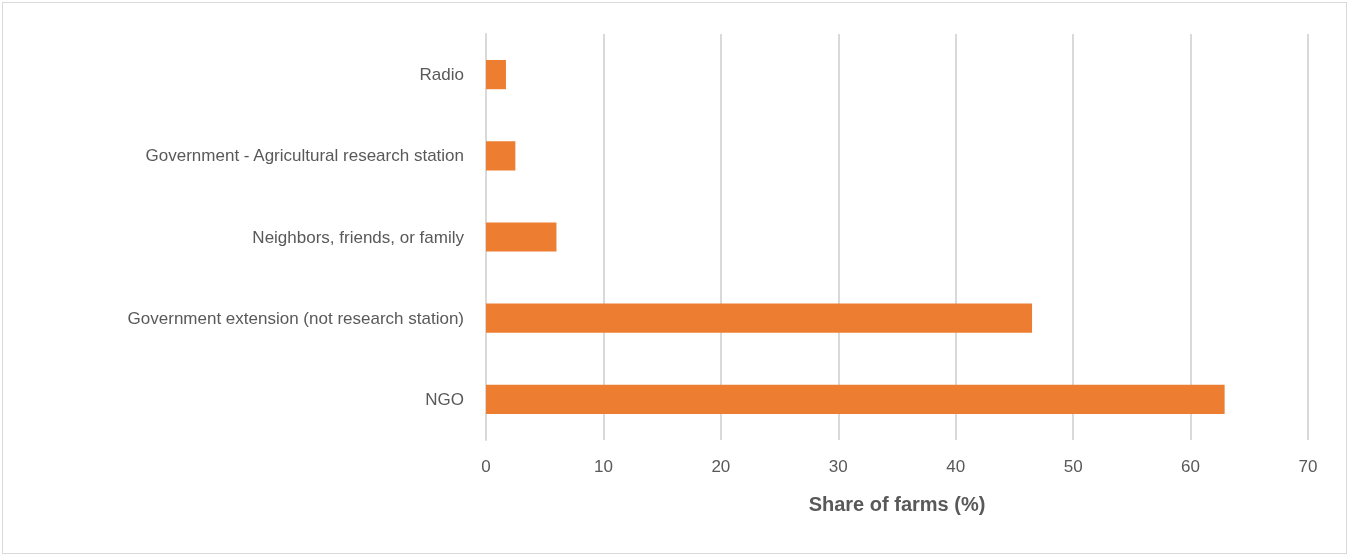 Image resolution: width=1351 pixels, height=558 pixels. Describe the element at coordinates (1073, 466) in the screenshot. I see `x-tick-label: 50` at that location.